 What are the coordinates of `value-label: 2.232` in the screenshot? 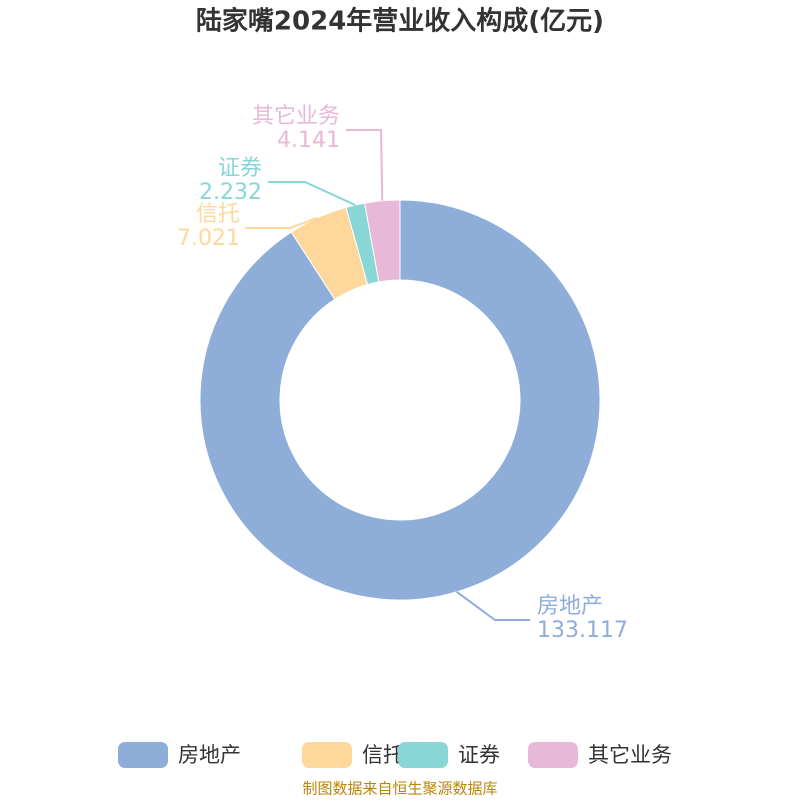 It's located at (230, 192).